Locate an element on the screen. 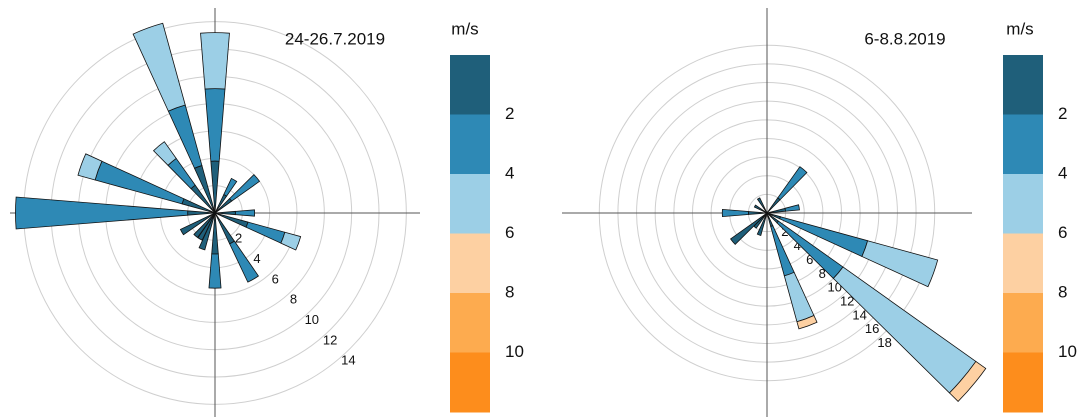 Image resolution: width=1081 pixels, height=417 pixels. chart-title: 24-26.7.2019 is located at coordinates (335, 38).